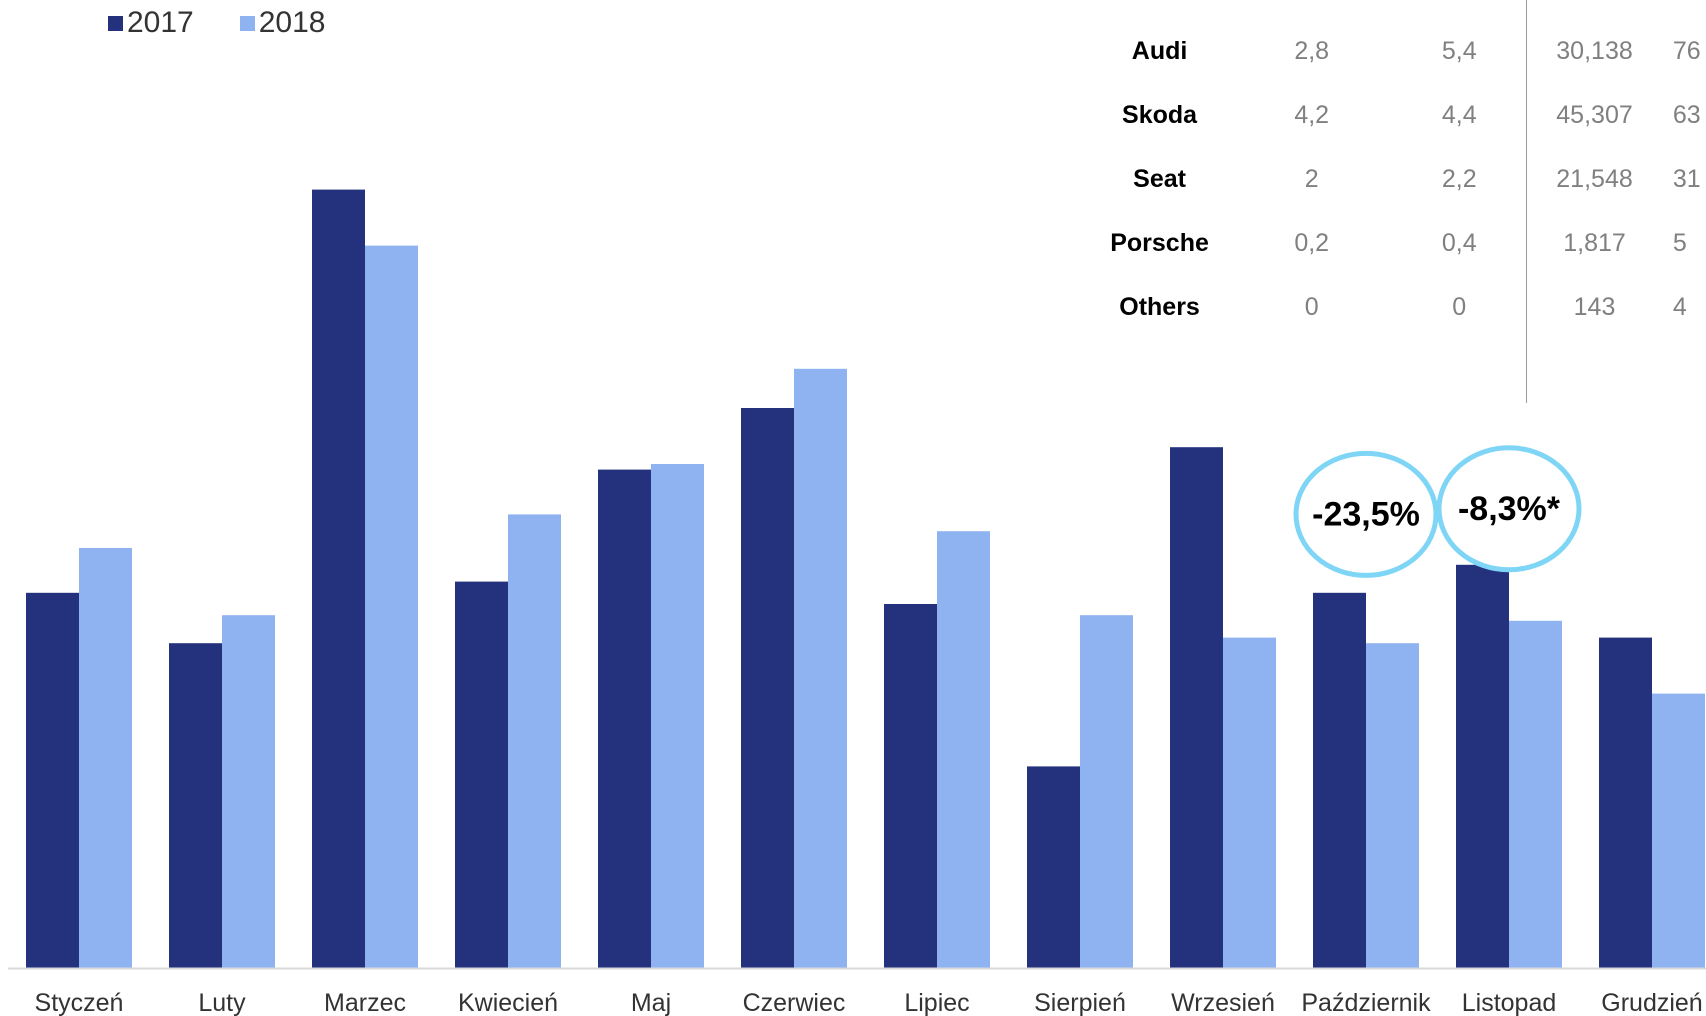 This screenshot has height=1016, width=1706. What do you see at coordinates (1398, 115) in the screenshot?
I see `table-row: Skoda 4,2 4,4 45,307 63` at bounding box center [1398, 115].